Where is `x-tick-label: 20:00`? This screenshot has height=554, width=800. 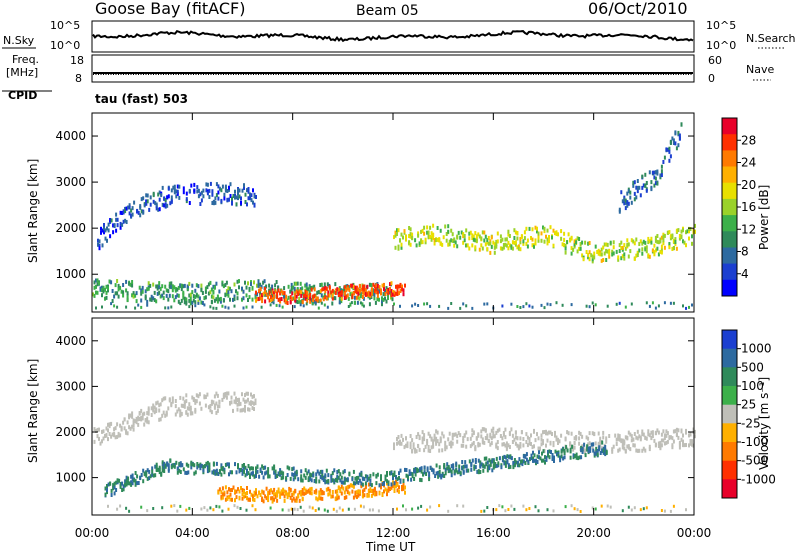
x-tick-label: 20:00 is located at coordinates (593, 533).